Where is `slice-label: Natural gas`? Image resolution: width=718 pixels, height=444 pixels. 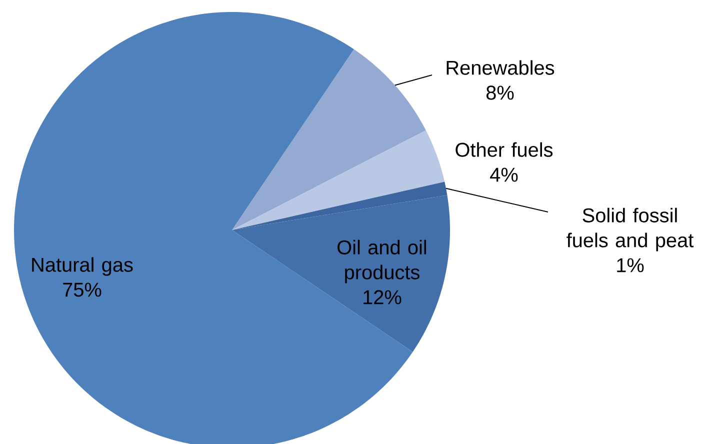
slice-label: Natural gas is located at coordinates (82, 266).